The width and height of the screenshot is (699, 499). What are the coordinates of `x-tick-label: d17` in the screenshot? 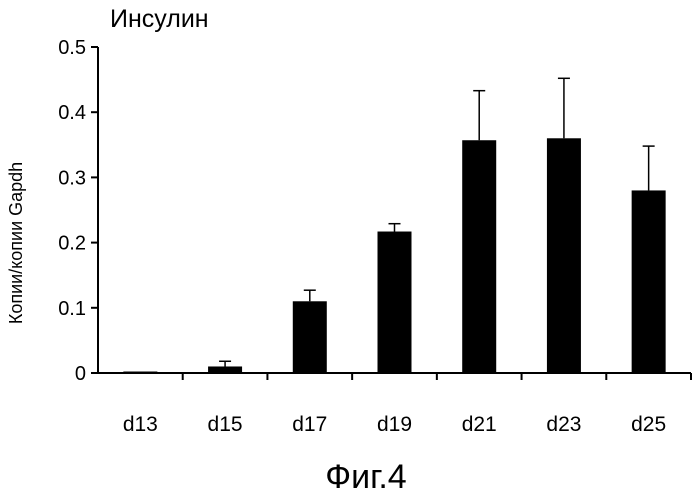 It's located at (309, 424).